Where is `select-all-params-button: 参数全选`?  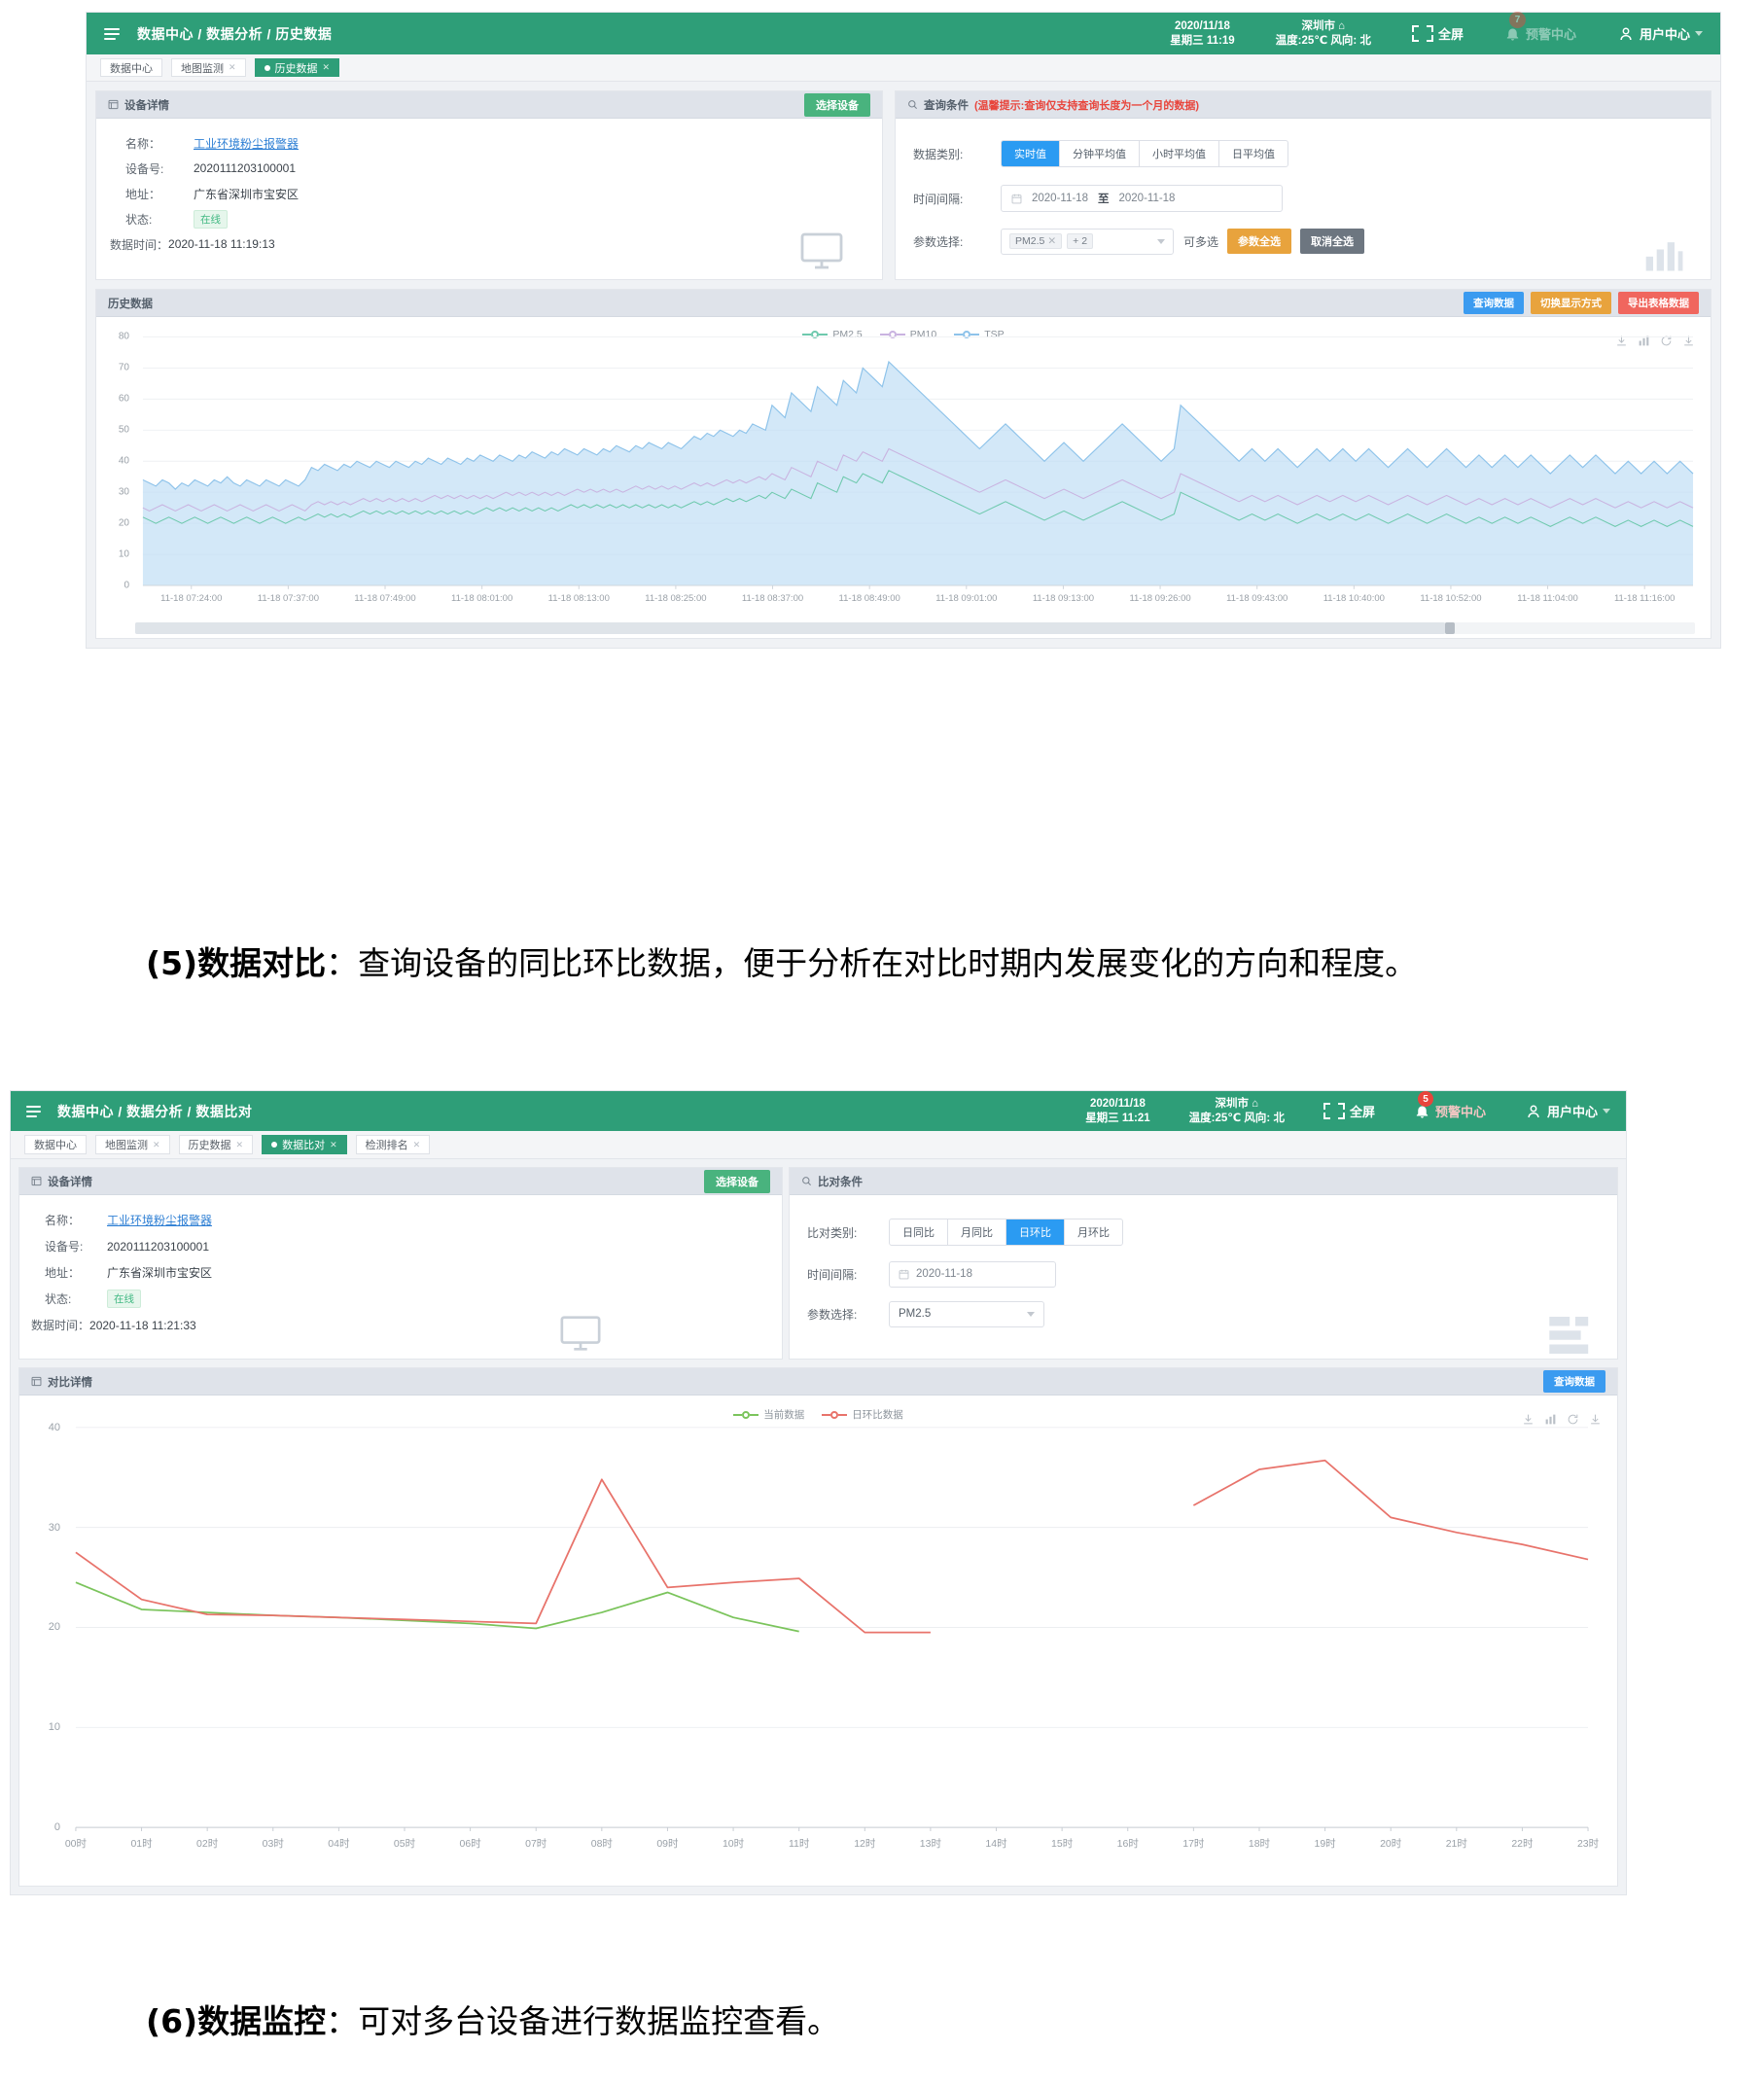
select-all-params-button: 参数全选 is located at coordinates (1259, 241).